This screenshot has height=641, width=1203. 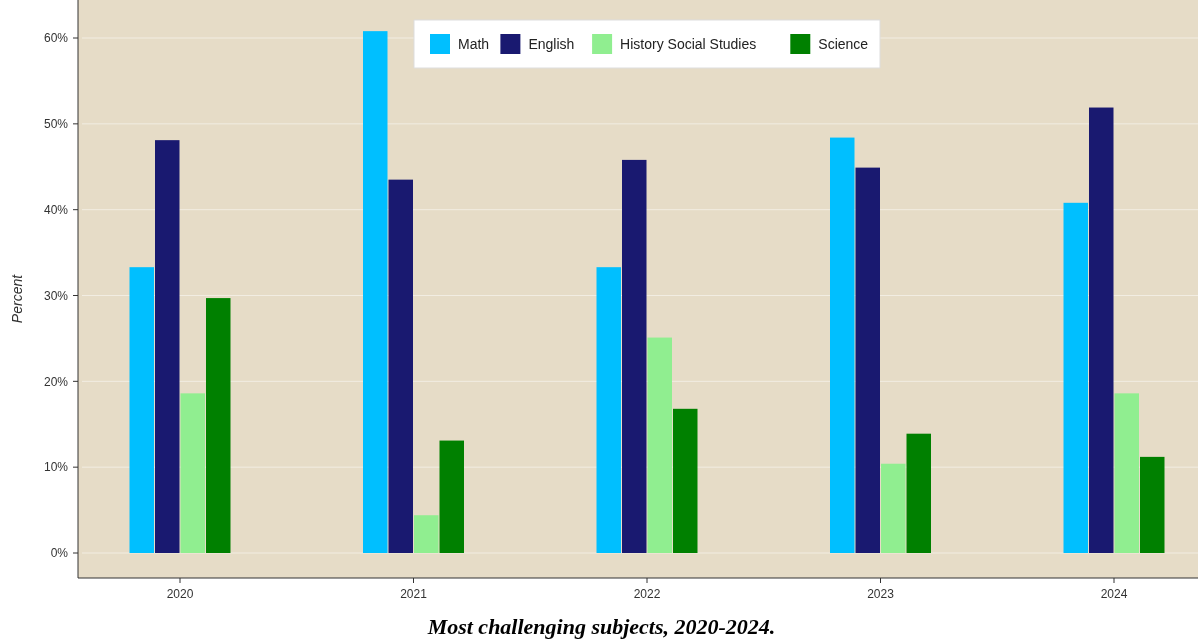 I want to click on y-tick-label: 40%, so click(x=56, y=209).